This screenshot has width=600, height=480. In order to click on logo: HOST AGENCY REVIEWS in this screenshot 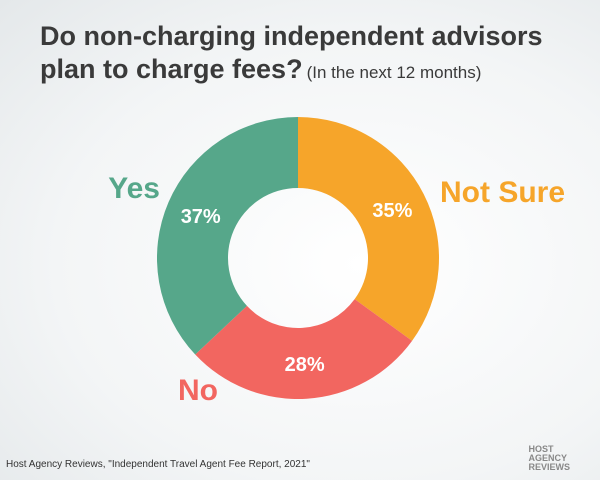, I will do `click(549, 458)`.